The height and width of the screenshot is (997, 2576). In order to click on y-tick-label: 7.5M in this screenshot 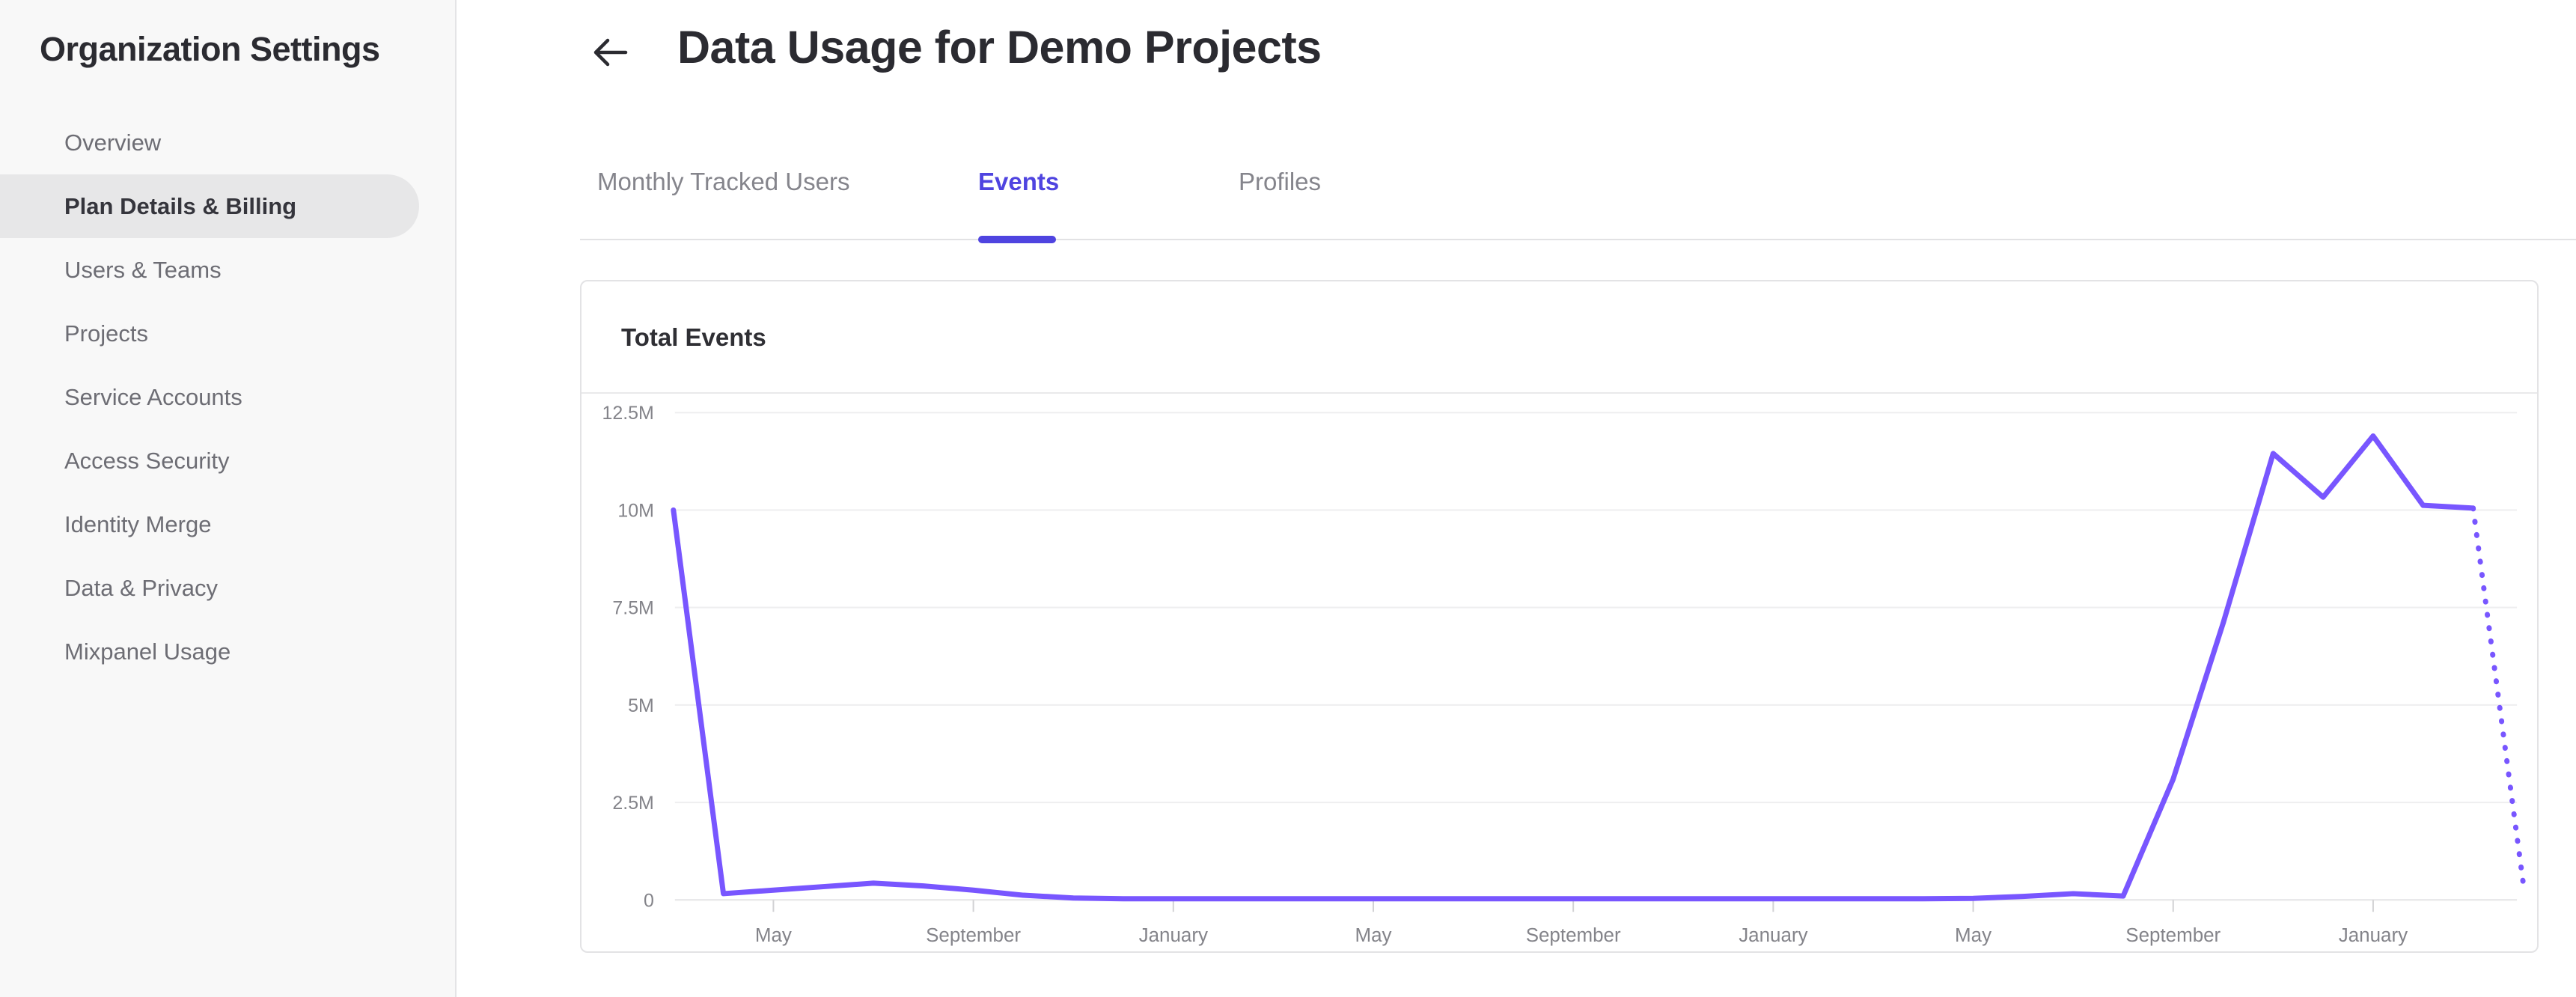, I will do `click(632, 608)`.